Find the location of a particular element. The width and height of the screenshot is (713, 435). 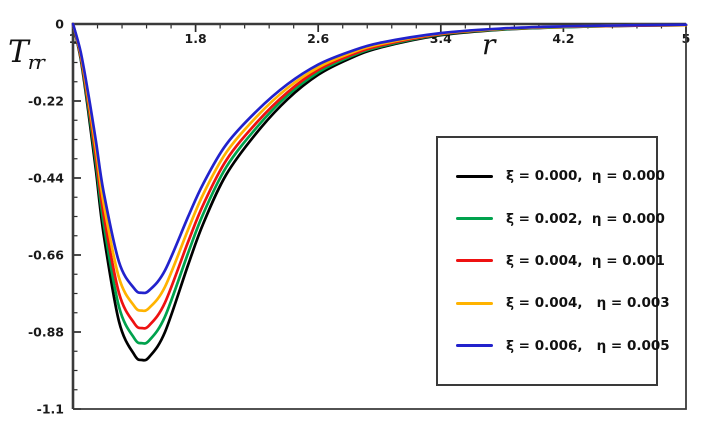

y-tick-label: -0.44 is located at coordinates (46, 178).